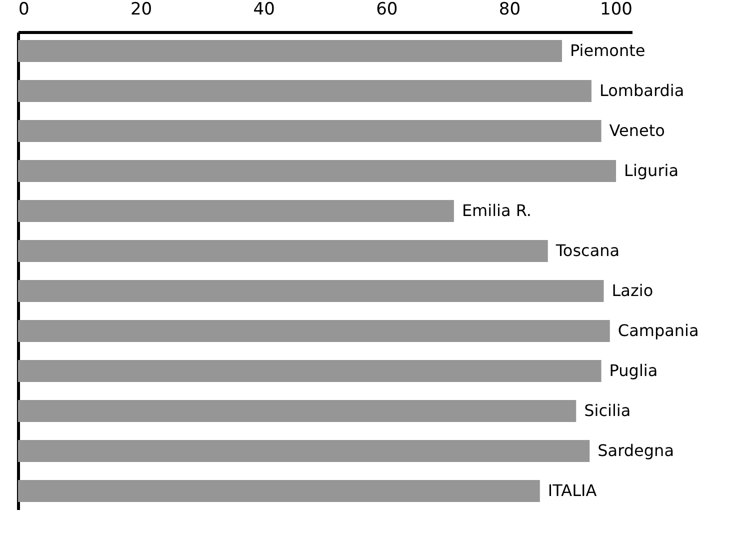 Image resolution: width=737 pixels, height=537 pixels. What do you see at coordinates (587, 250) in the screenshot?
I see `y-tick-label: Toscana` at bounding box center [587, 250].